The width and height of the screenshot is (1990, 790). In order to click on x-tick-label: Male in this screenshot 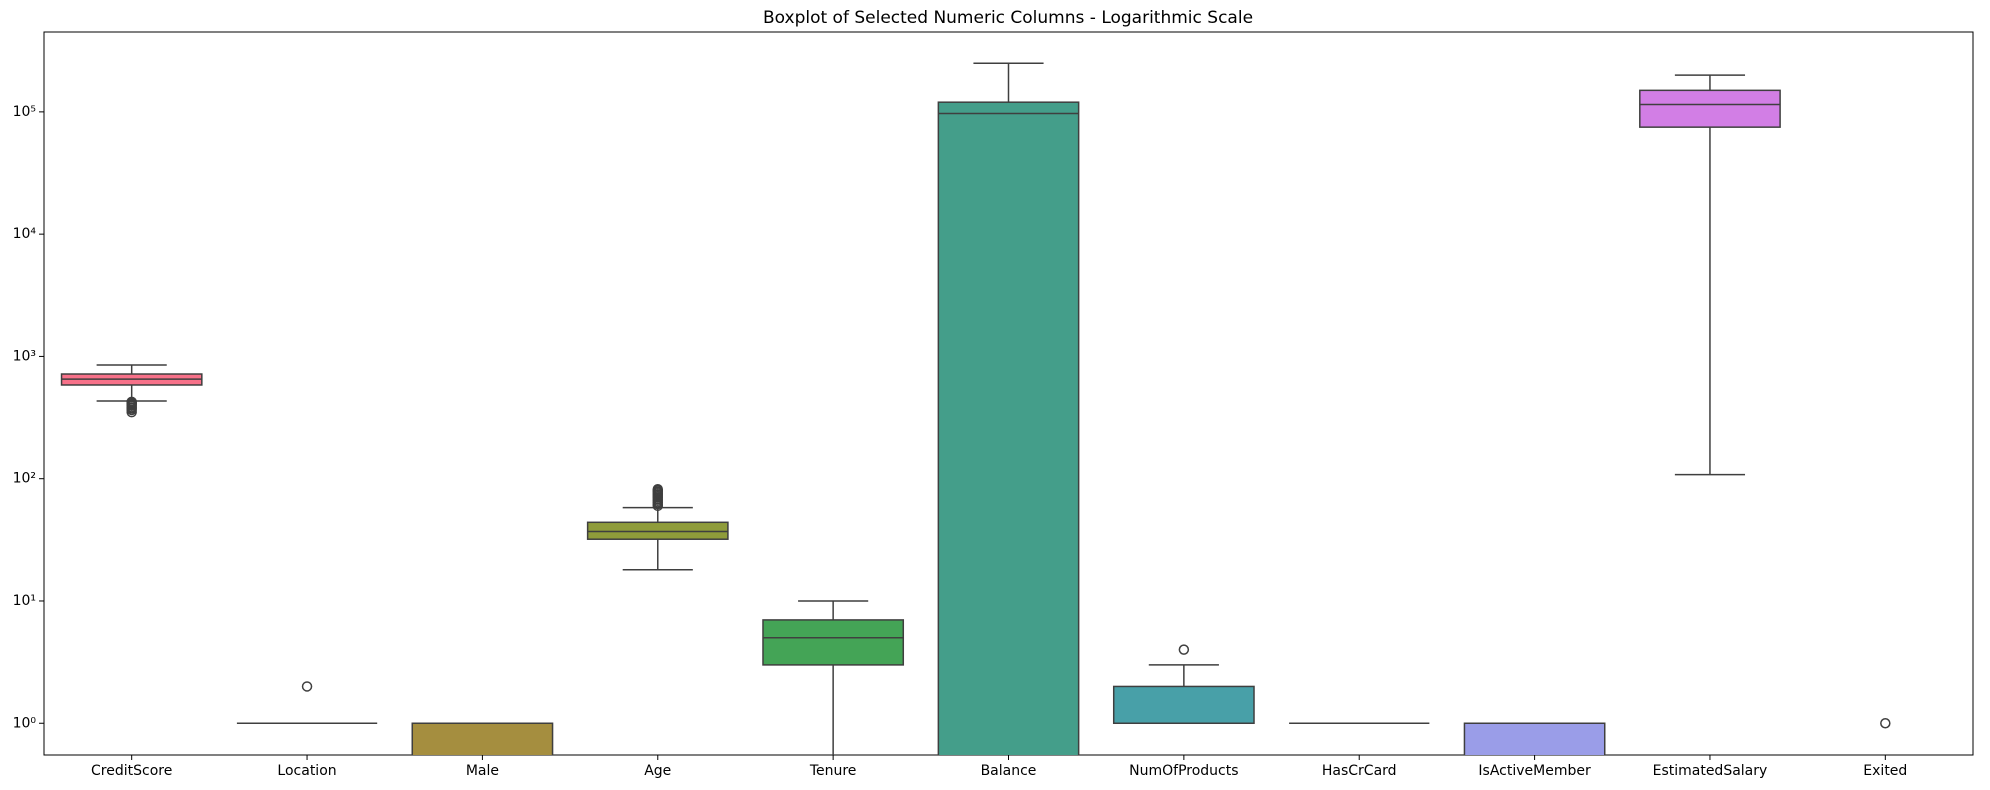, I will do `click(482, 771)`.